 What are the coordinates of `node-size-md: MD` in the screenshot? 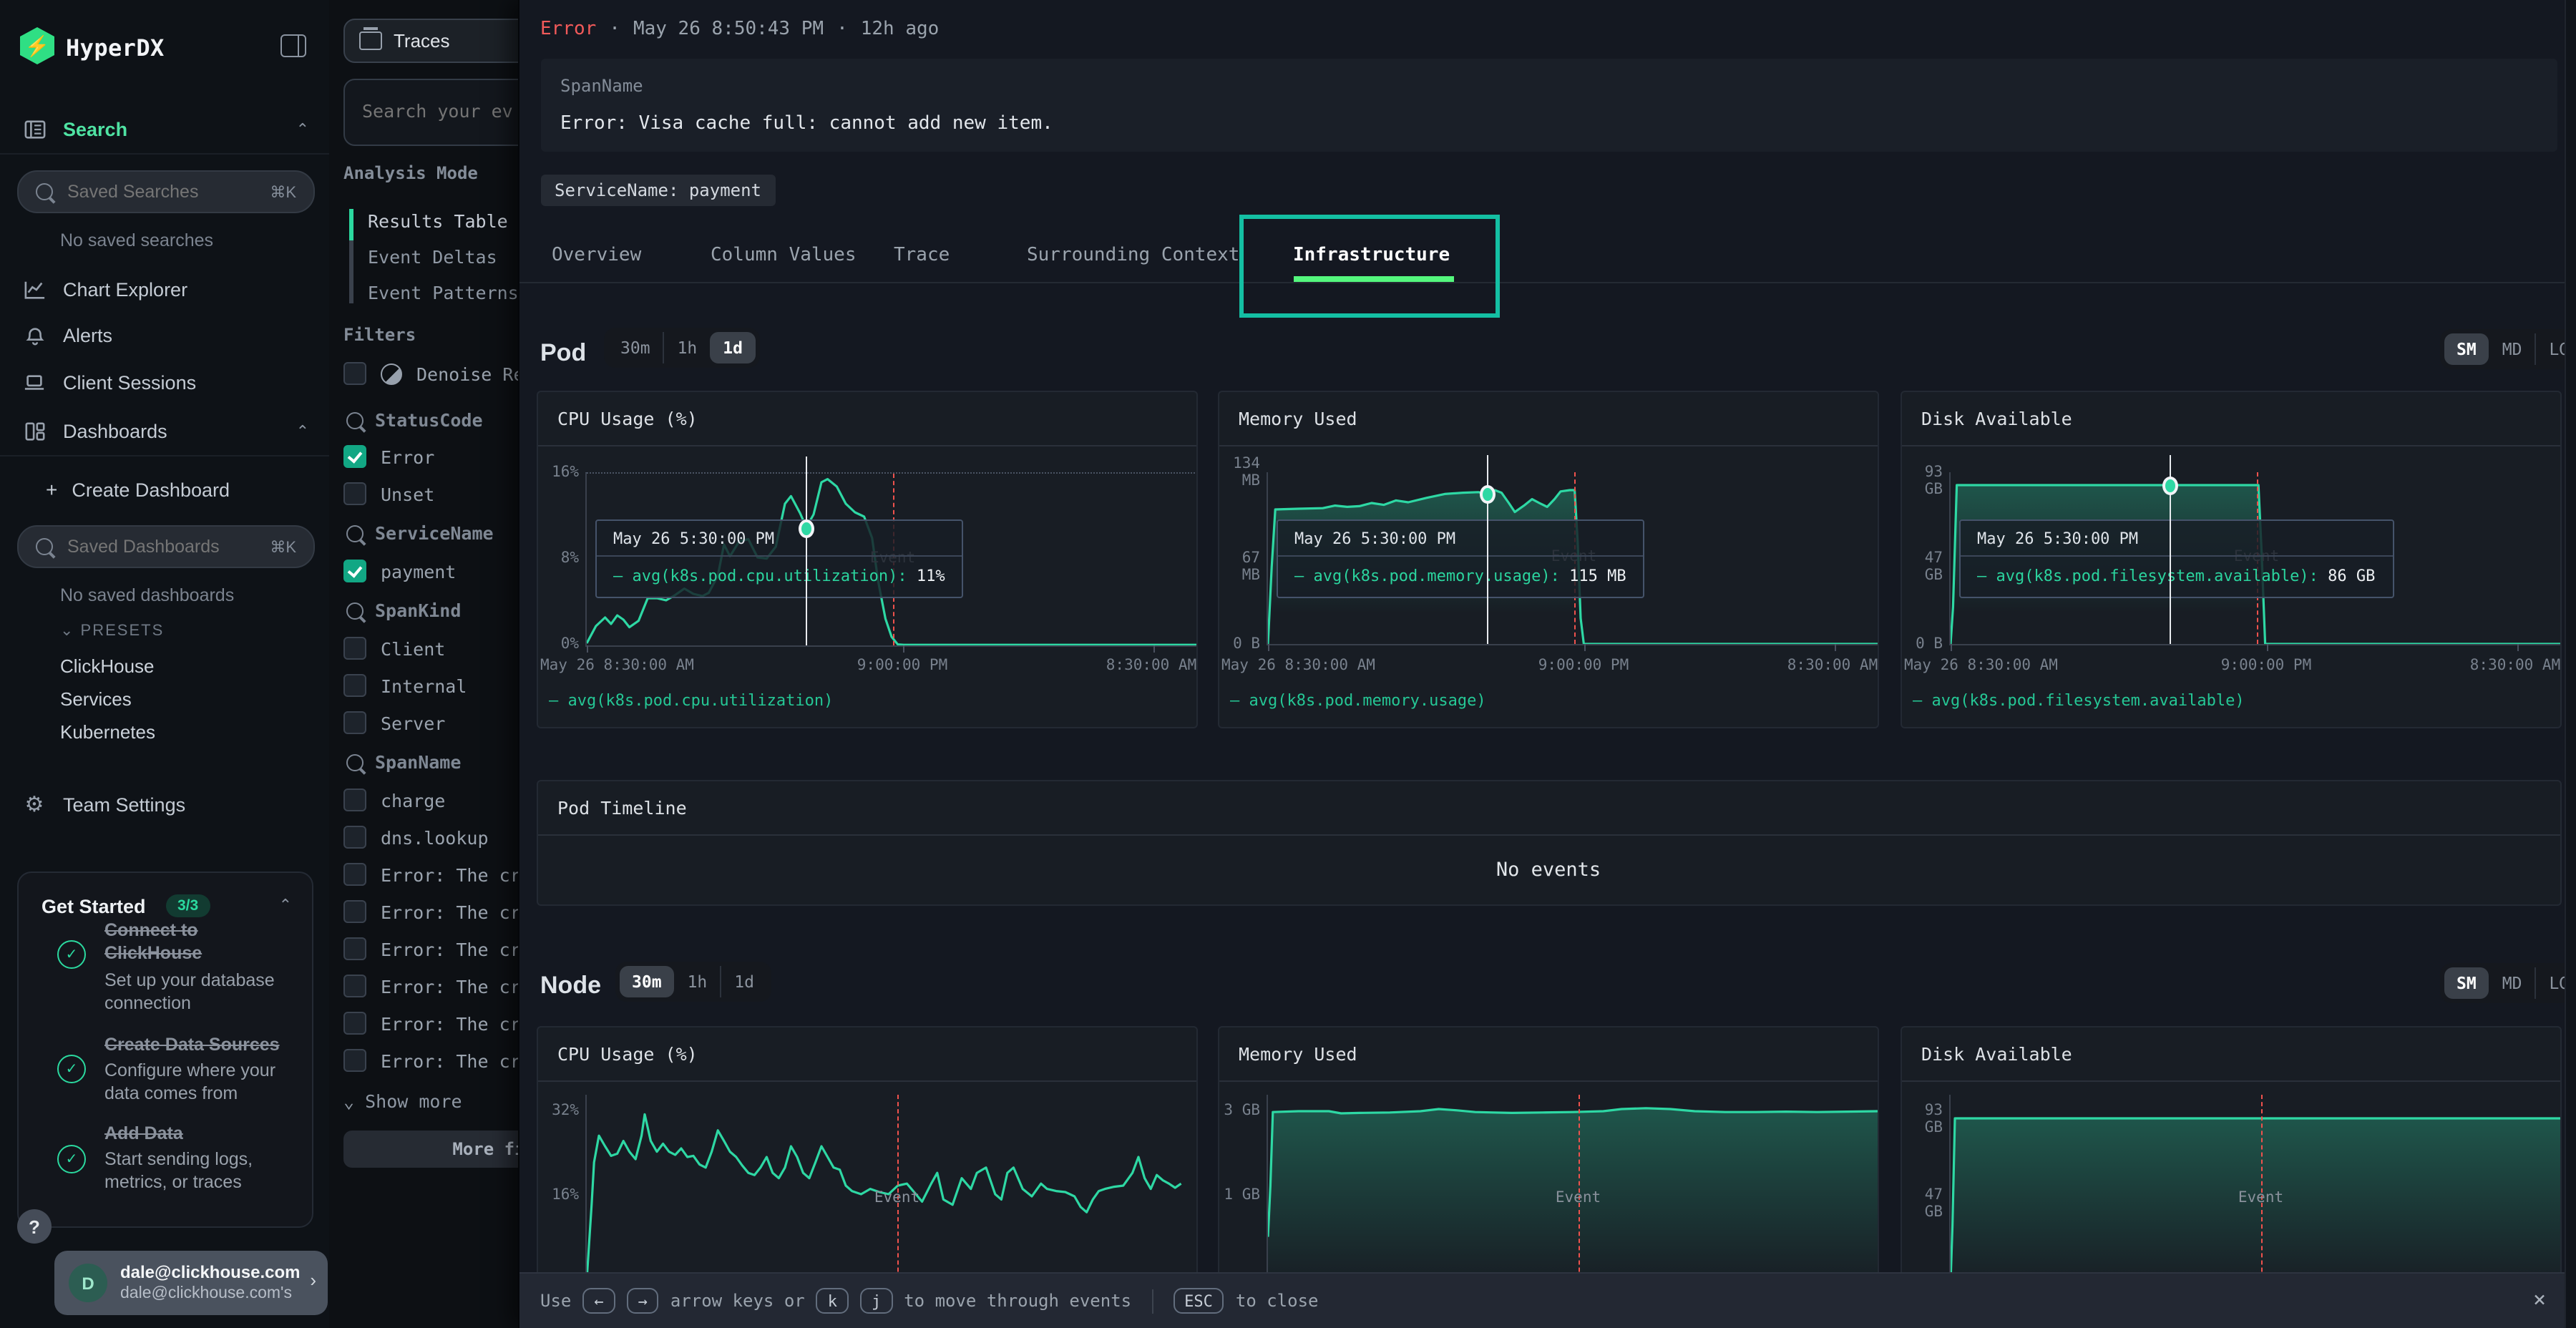 It's located at (2512, 983).